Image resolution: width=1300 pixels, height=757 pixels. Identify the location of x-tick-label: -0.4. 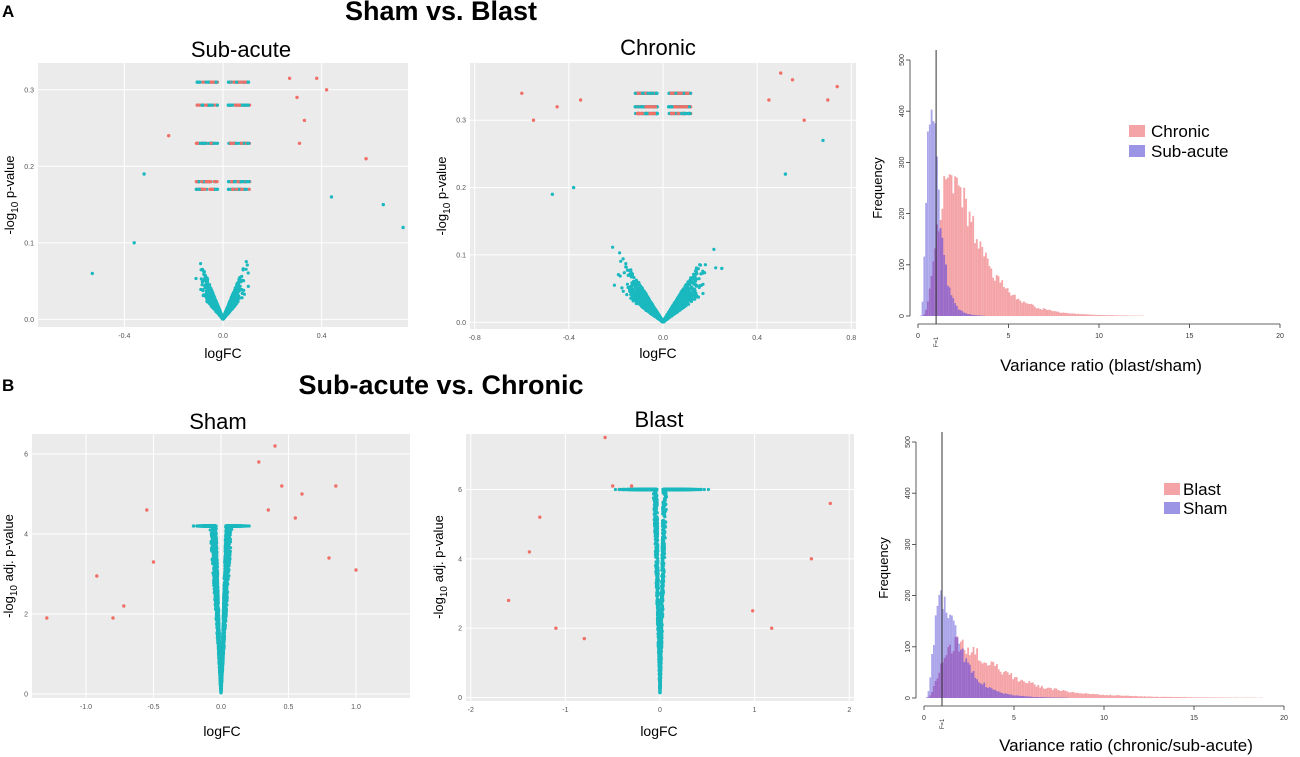
(124, 336).